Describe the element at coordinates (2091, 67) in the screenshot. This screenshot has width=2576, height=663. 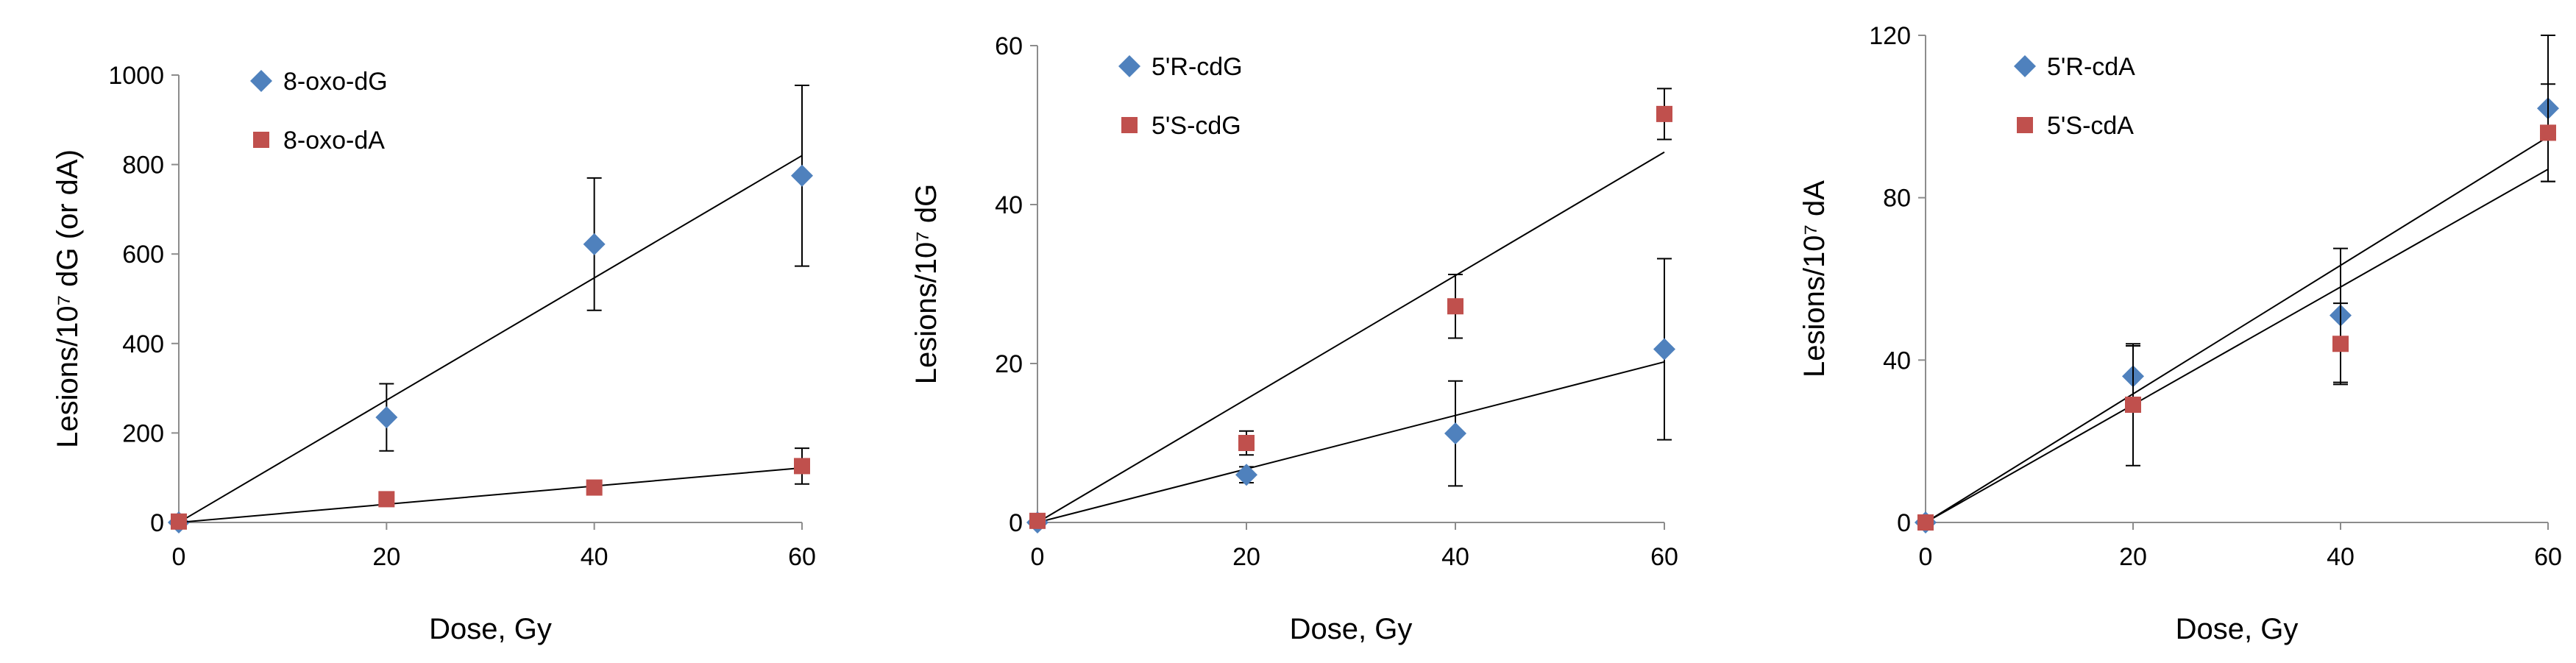
I see `legend-label: 5'R-cdA` at that location.